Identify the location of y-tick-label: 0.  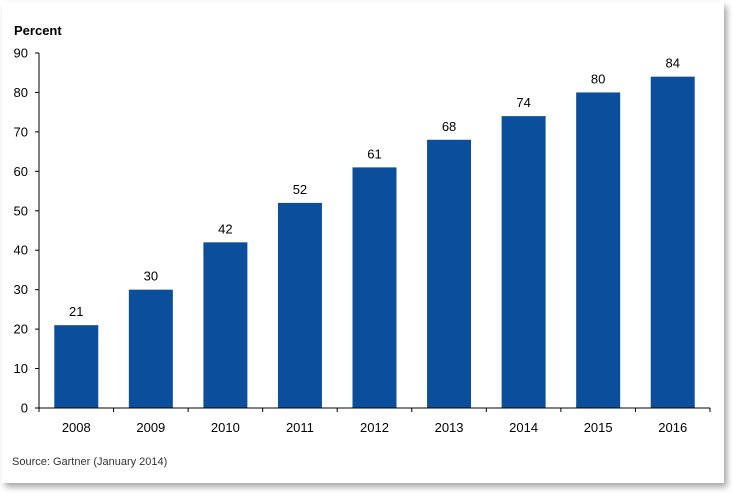
(24, 408).